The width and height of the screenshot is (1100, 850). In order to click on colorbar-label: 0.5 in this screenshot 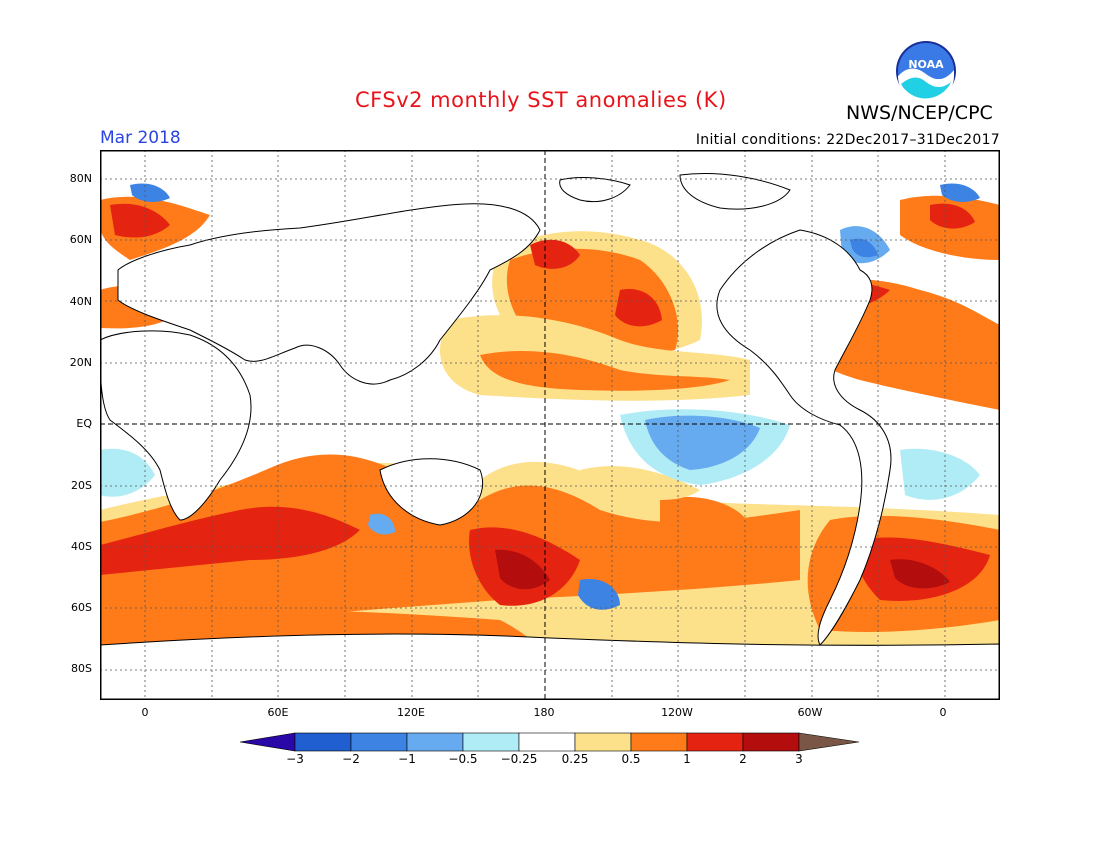, I will do `click(631, 759)`.